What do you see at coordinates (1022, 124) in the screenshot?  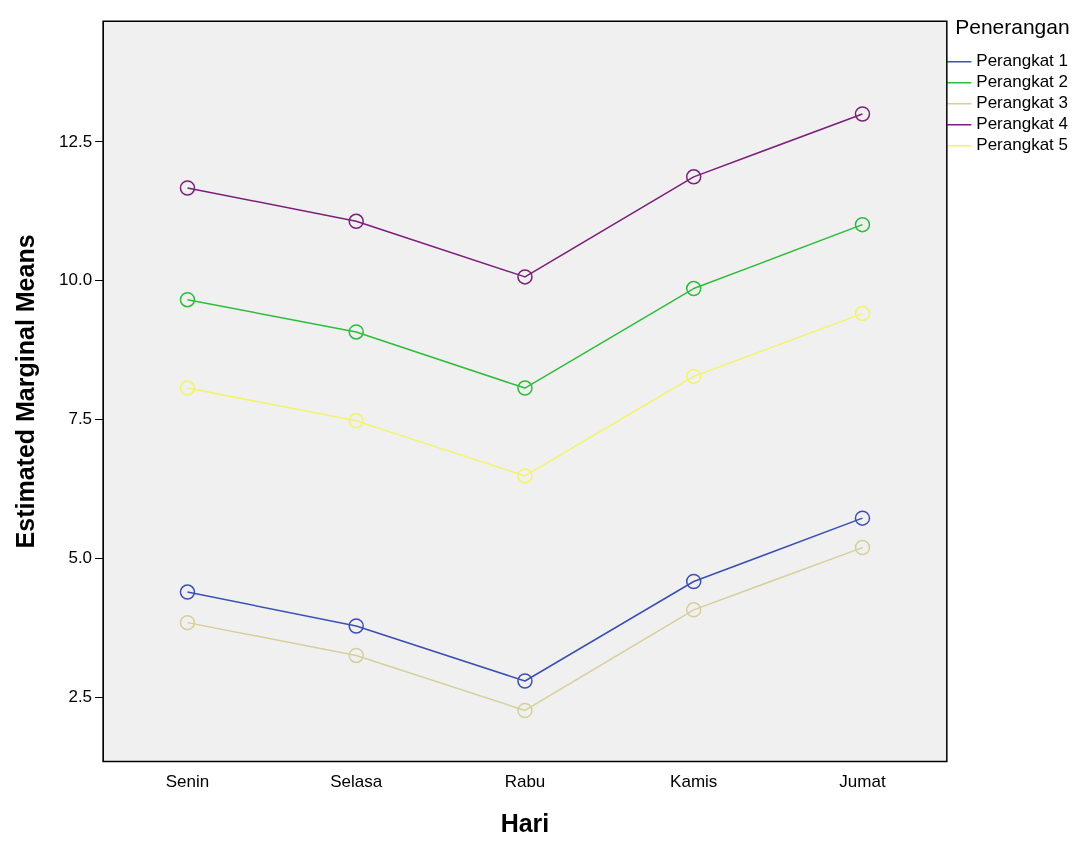 I see `legend-label: Perangkat 4` at bounding box center [1022, 124].